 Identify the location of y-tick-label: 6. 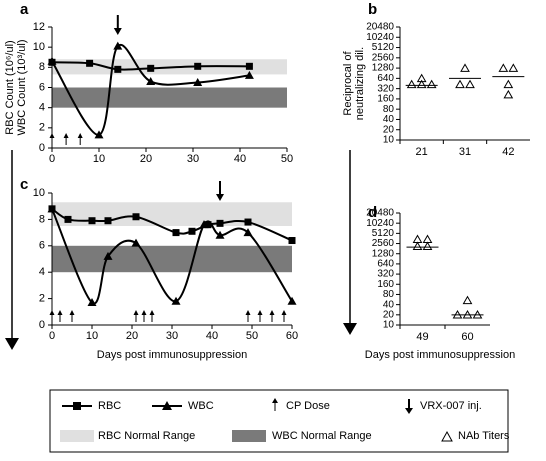
(42, 246).